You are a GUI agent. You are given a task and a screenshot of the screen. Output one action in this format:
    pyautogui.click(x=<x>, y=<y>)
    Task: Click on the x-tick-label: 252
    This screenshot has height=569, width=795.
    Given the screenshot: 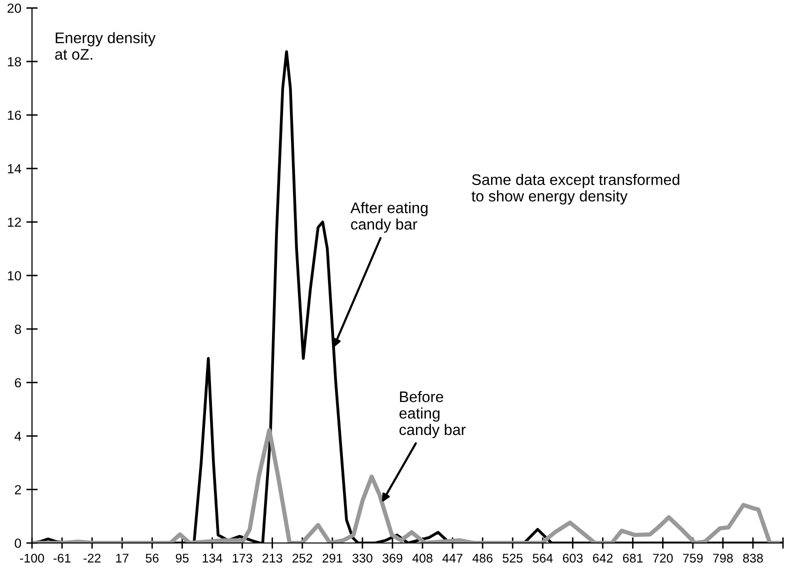 What is the action you would take?
    pyautogui.click(x=302, y=558)
    